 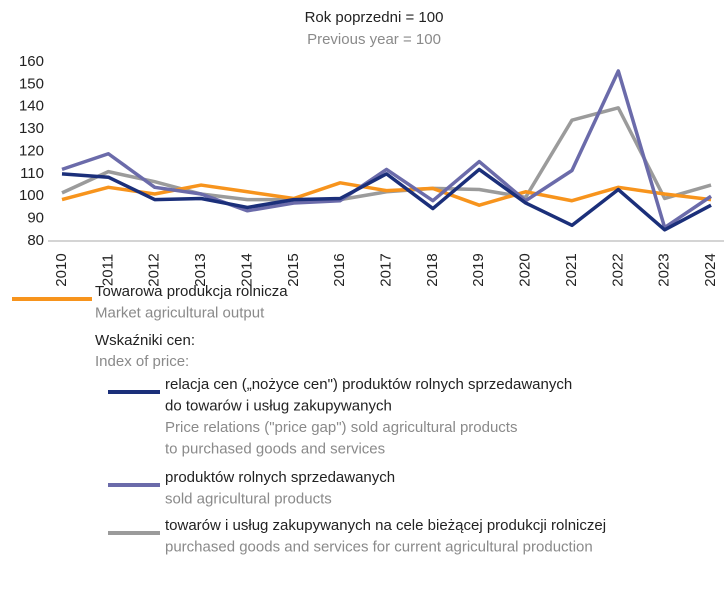 What do you see at coordinates (191, 291) in the screenshot?
I see `legend-label: Towarowa produkcja rolnicza` at bounding box center [191, 291].